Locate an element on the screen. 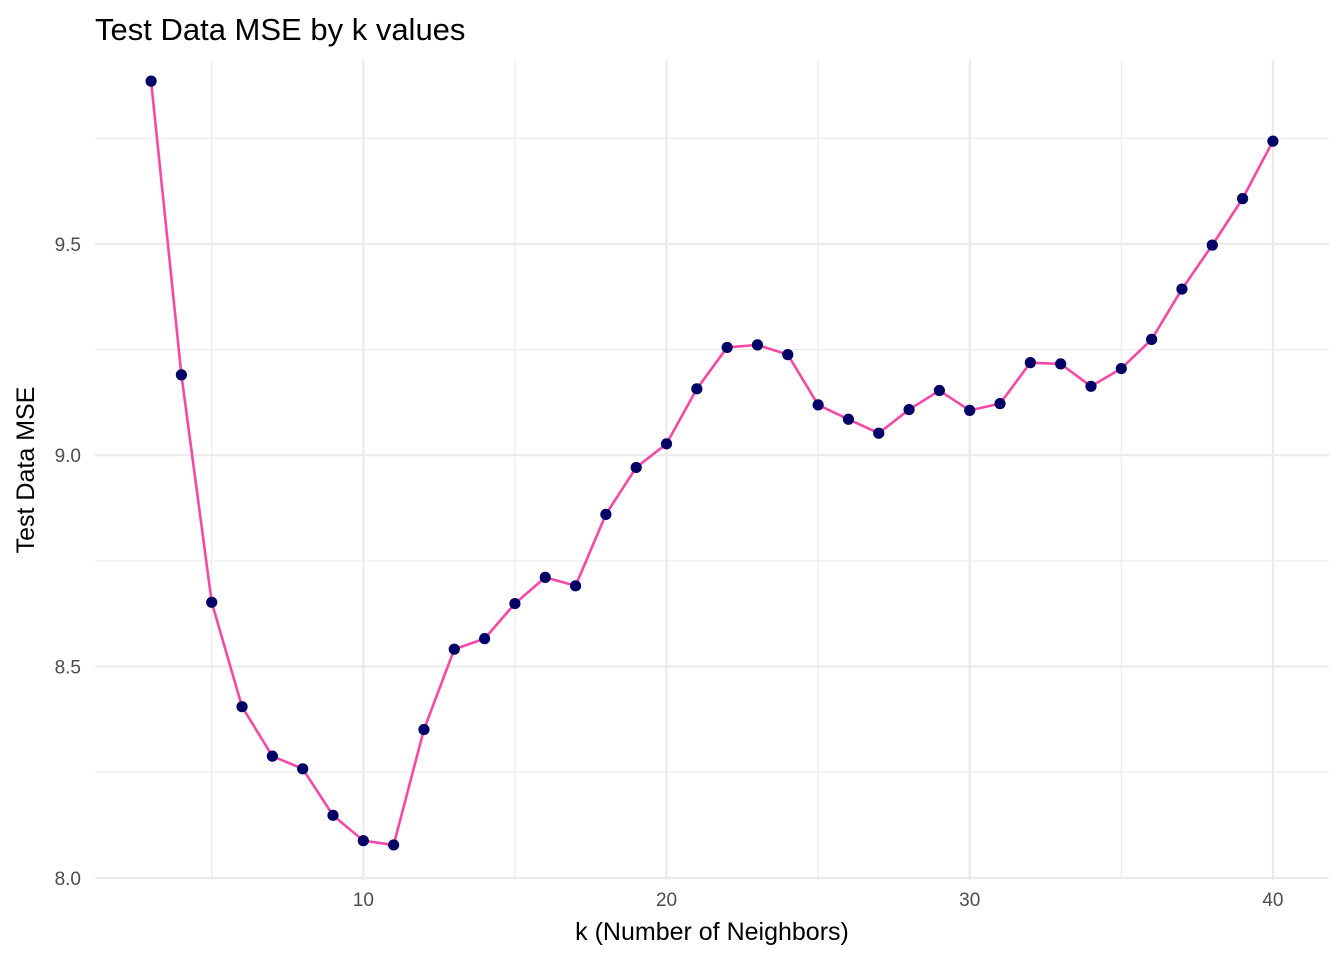 Image resolution: width=1344 pixels, height=965 pixels. x-axis-title: k (Number of Neighbors) is located at coordinates (712, 932).